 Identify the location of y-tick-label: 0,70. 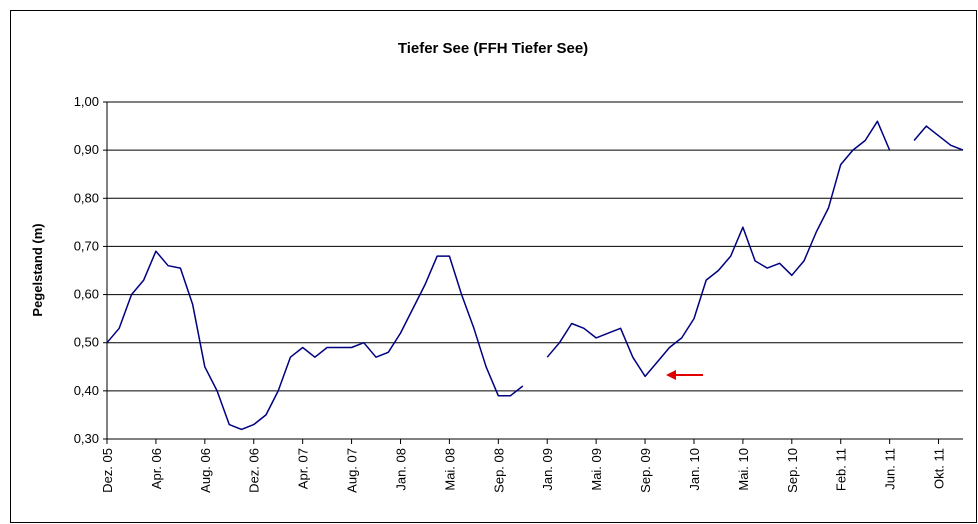
(86, 245).